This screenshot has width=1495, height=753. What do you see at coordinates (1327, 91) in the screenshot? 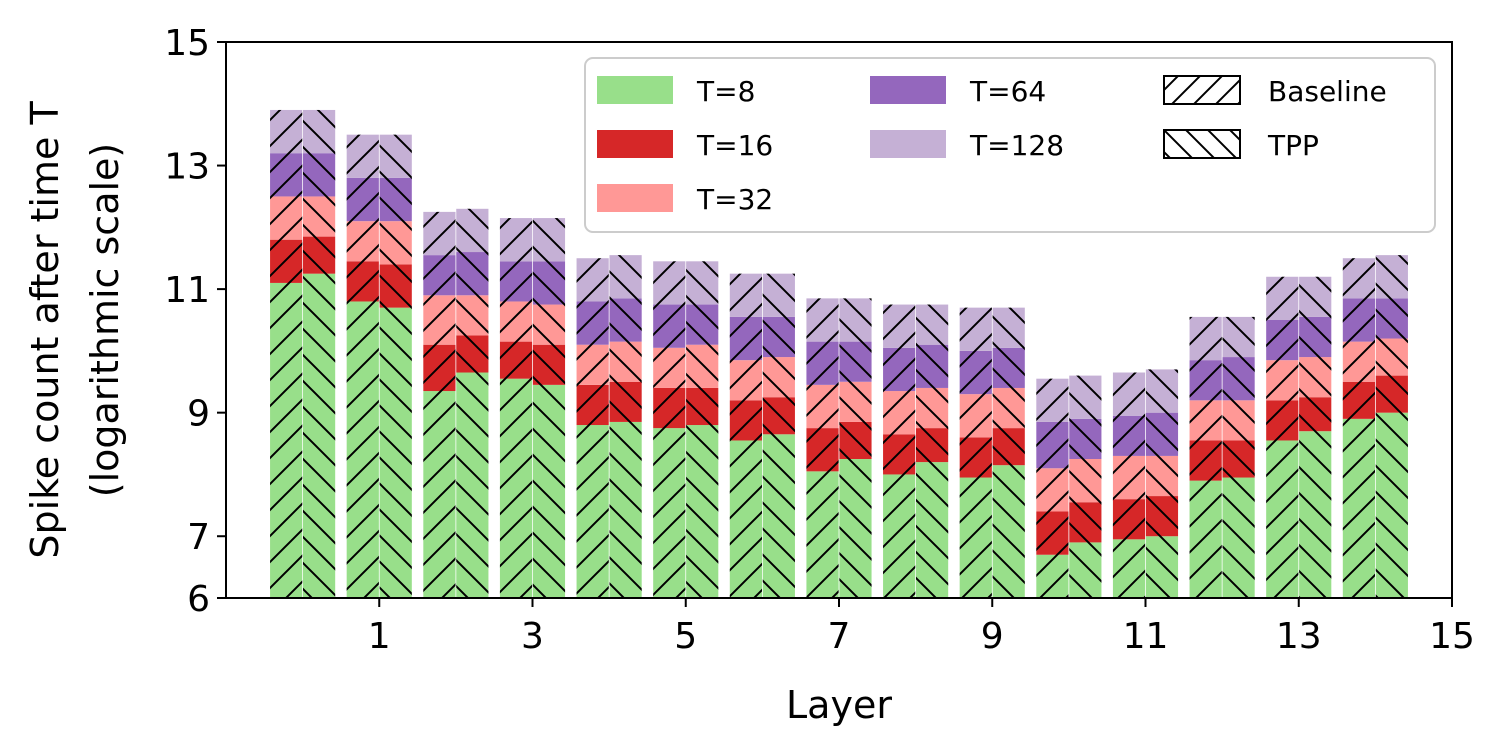
I see `legend-label-baseline: Baseline` at bounding box center [1327, 91].